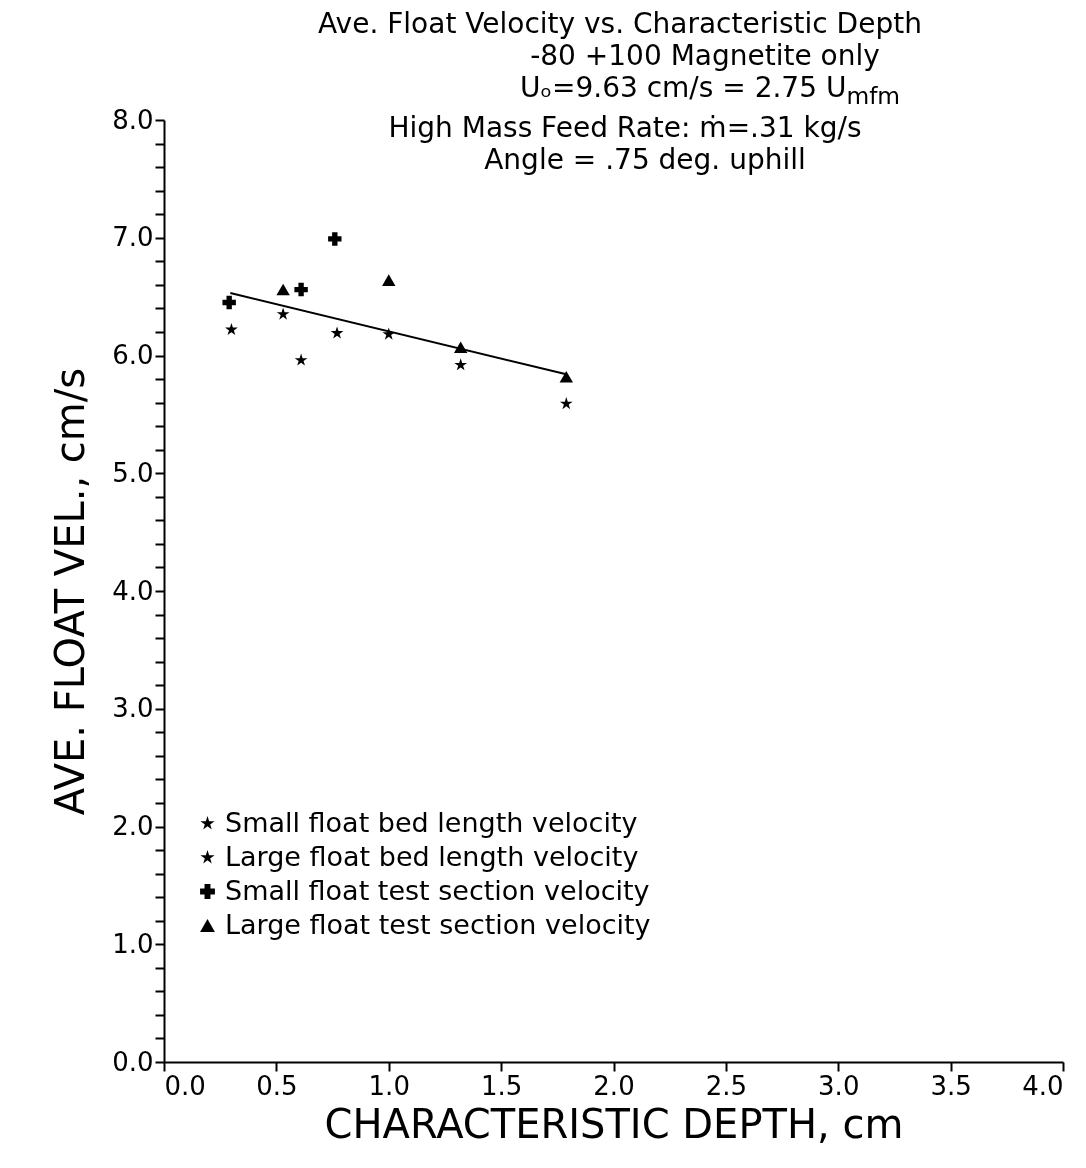 This screenshot has height=1168, width=1086. Describe the element at coordinates (437, 890) in the screenshot. I see `legend-label: Small float test section velocity` at that location.